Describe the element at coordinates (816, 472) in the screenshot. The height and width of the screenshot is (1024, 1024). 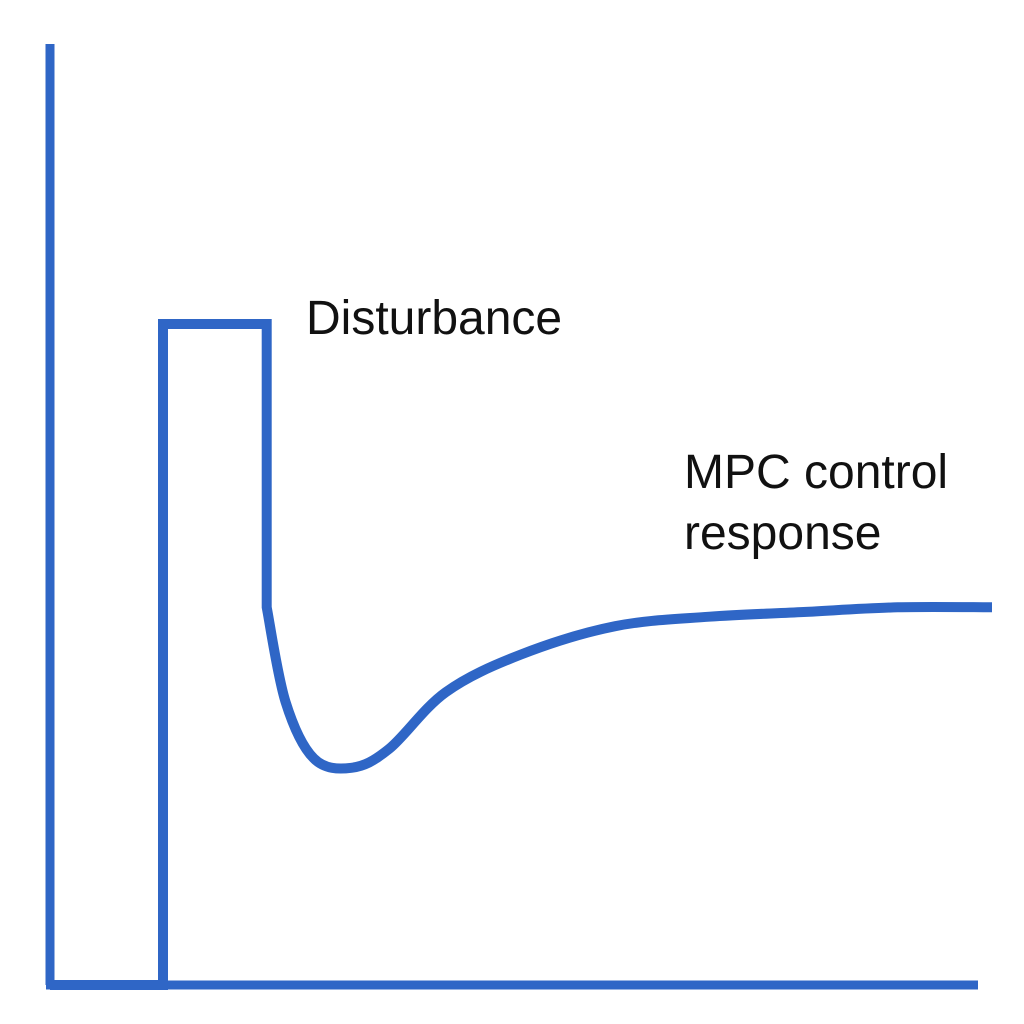
I see `response-label-line1: MPC control` at that location.